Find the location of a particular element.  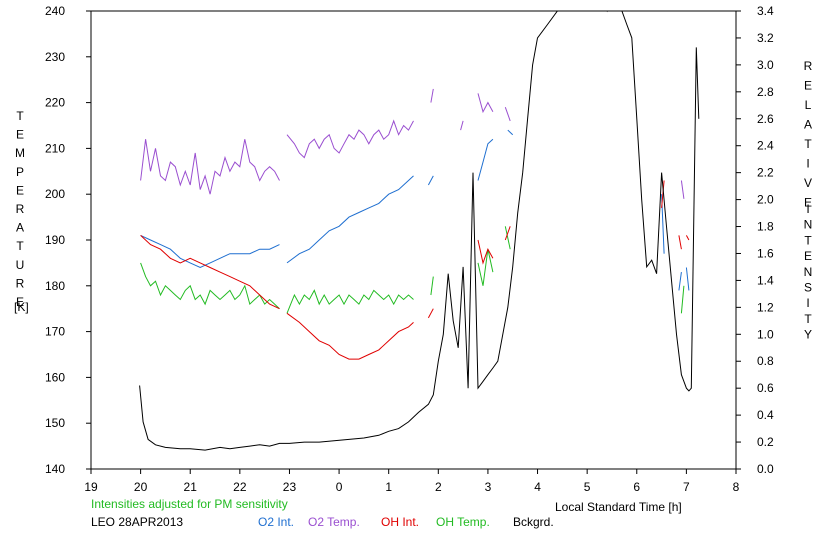

right-axis-tick-label: 1.8 is located at coordinates (765, 227).